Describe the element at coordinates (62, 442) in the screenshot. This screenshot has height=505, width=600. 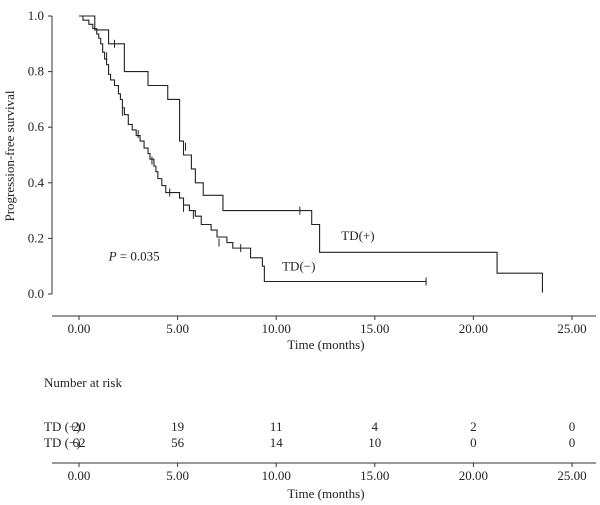
I see `risk-row-label: TD (−)` at that location.